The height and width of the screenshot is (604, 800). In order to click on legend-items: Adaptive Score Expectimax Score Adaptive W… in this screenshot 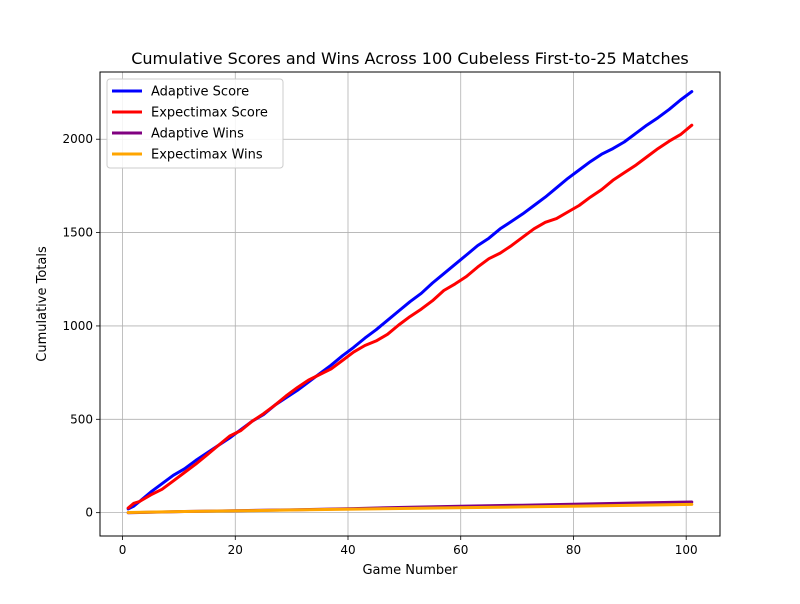, I will do `click(190, 124)`.